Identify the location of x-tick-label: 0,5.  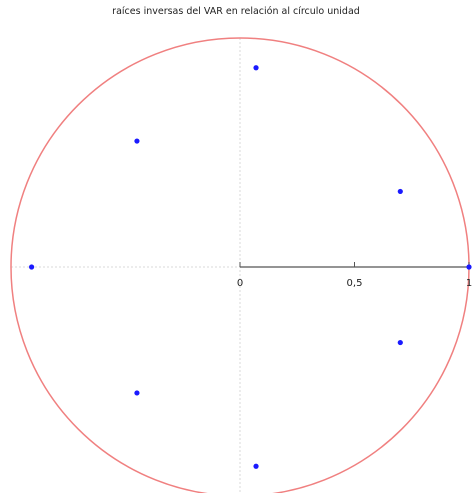
(355, 283).